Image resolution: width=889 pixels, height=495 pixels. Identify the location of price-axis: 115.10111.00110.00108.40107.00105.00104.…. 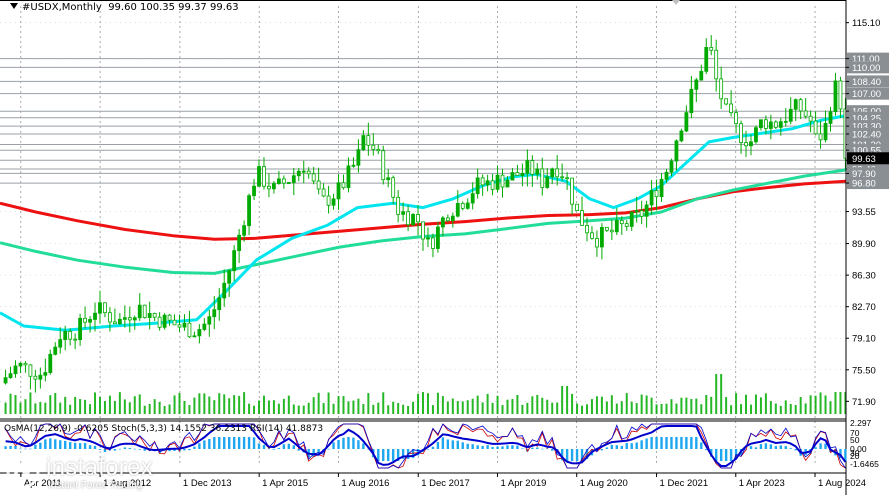
(867, 247).